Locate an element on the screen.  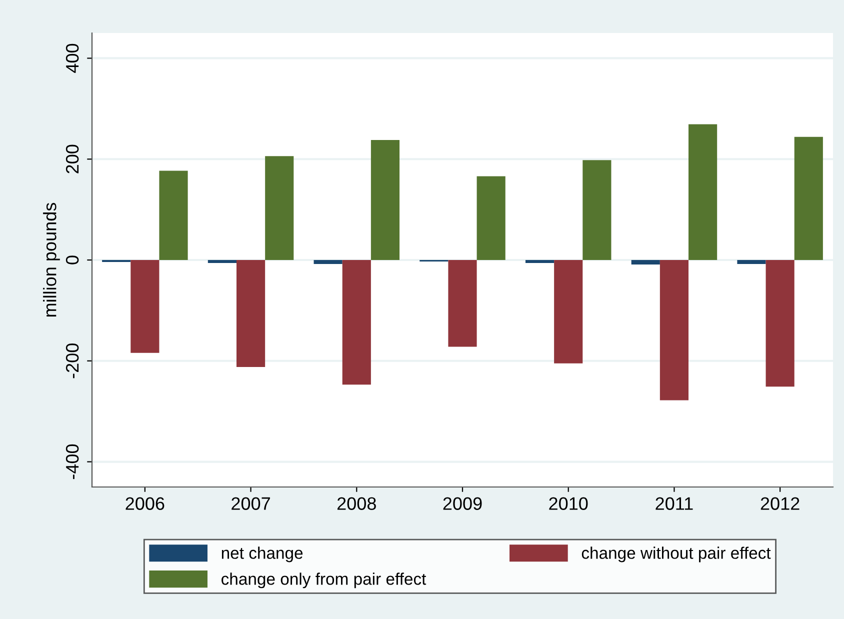
x-tick-label: 2012 is located at coordinates (780, 503).